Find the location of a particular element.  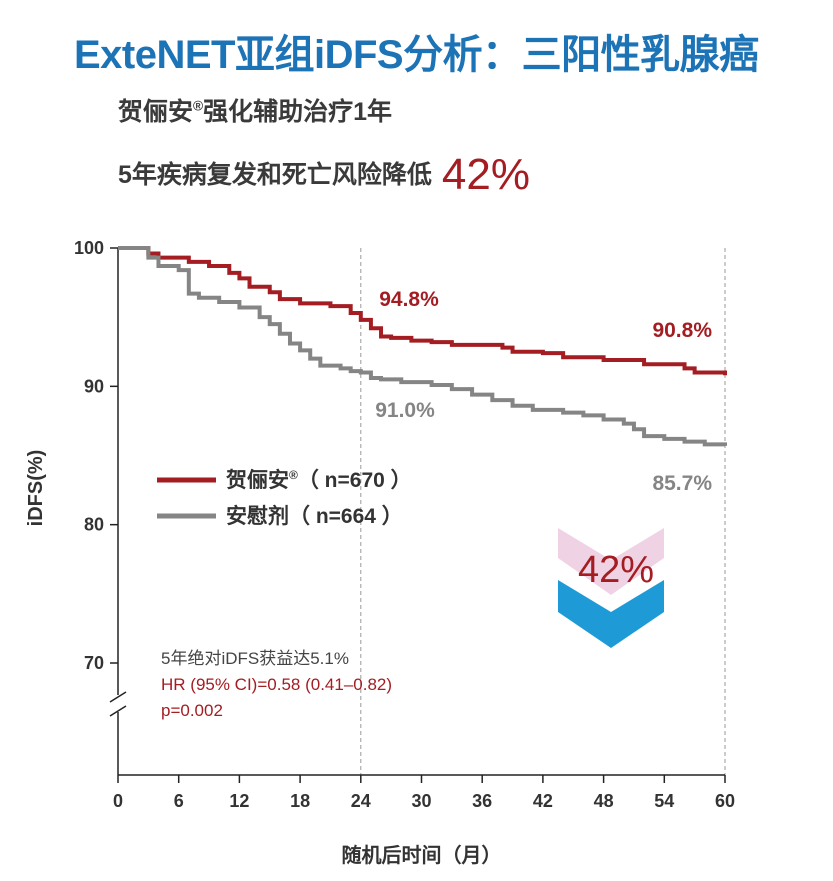

annotation-0: 5年绝对iDFS获益达5.1% is located at coordinates (255, 658).